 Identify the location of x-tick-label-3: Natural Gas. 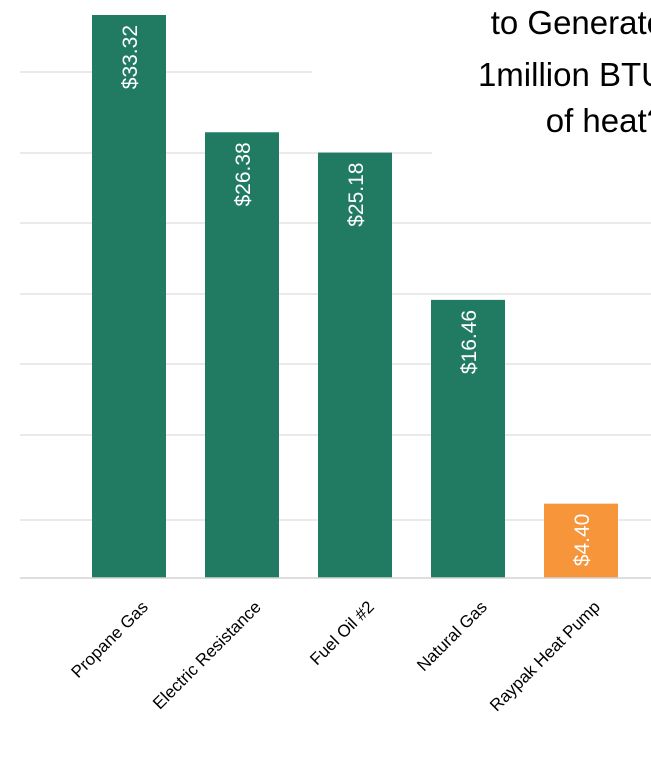
(452, 636).